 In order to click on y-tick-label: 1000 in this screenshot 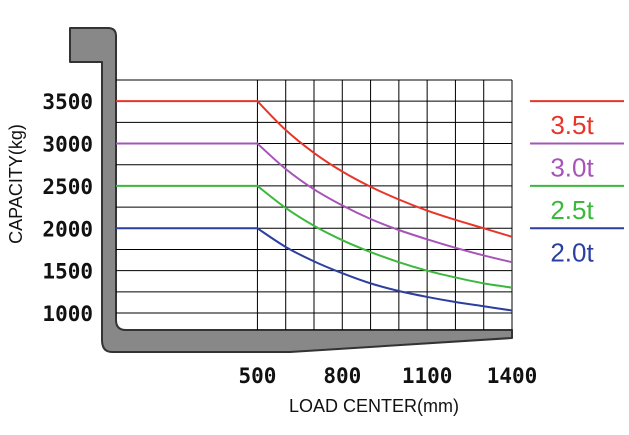, I will do `click(67, 314)`.